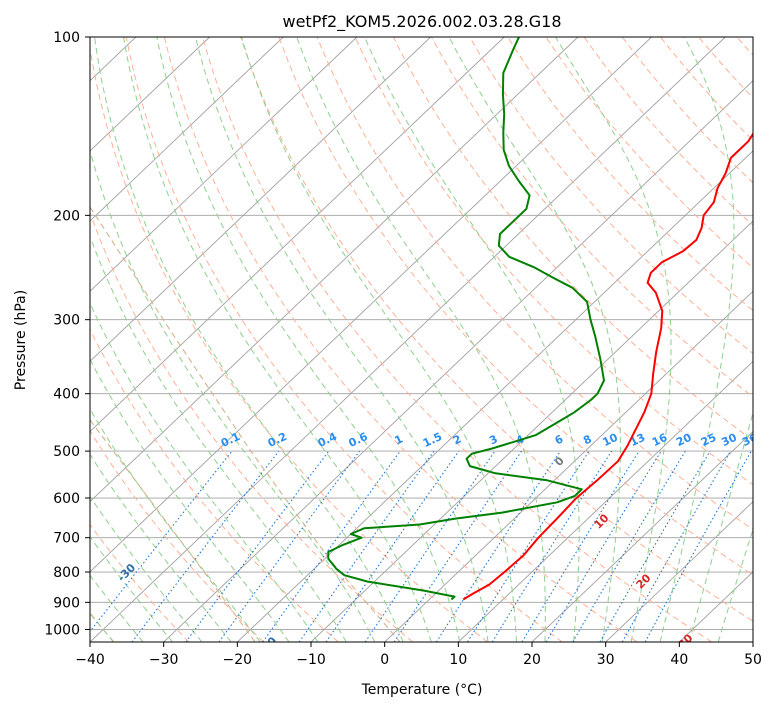 The image size is (775, 708). What do you see at coordinates (606, 660) in the screenshot?
I see `x-tick-label: 30` at bounding box center [606, 660].